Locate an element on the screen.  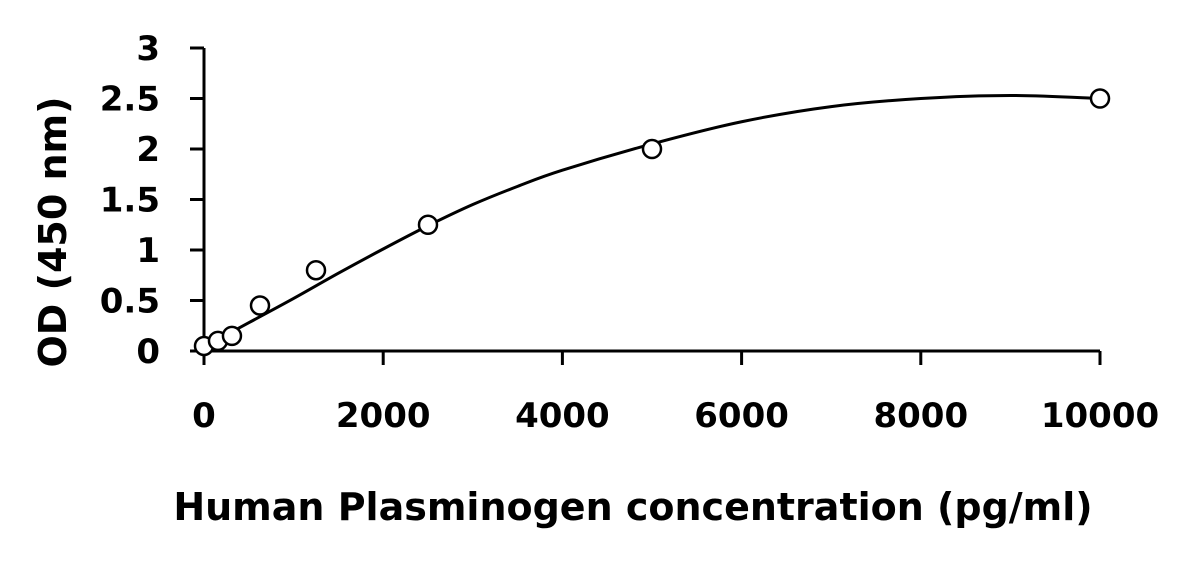
x-tick-label: 2000 is located at coordinates (383, 416).